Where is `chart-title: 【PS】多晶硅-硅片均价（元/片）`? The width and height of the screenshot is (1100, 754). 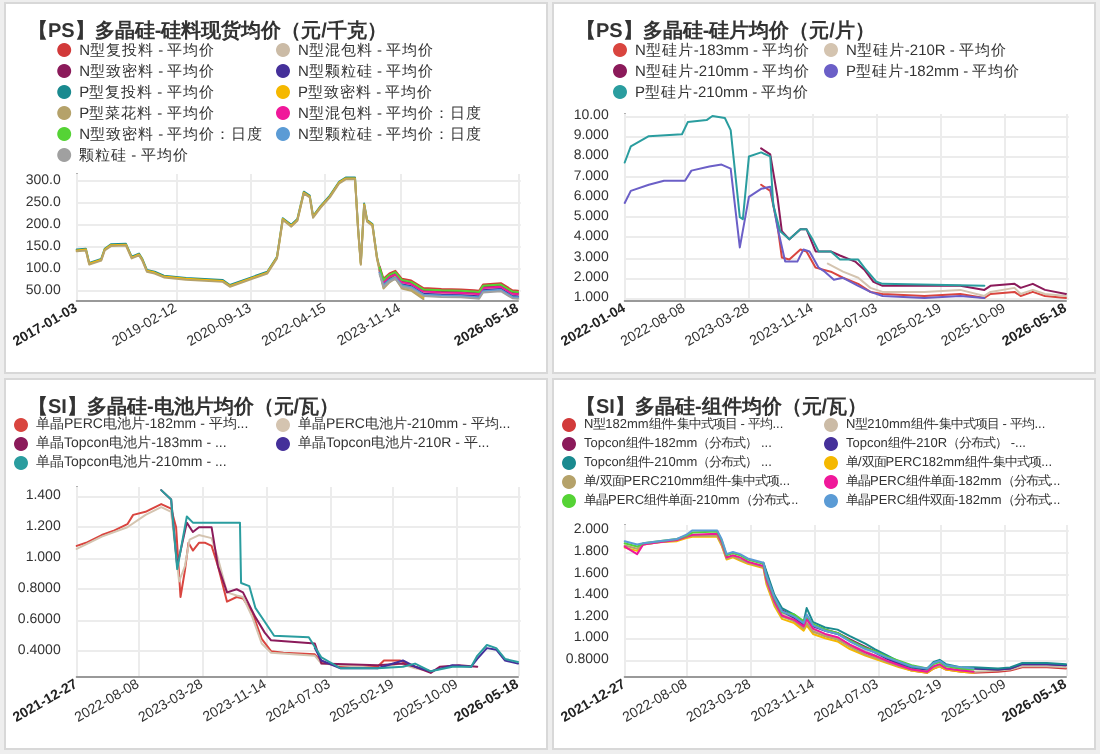
chart-title: 【PS】多晶硅-硅片均价（元/片） is located at coordinates (725, 31).